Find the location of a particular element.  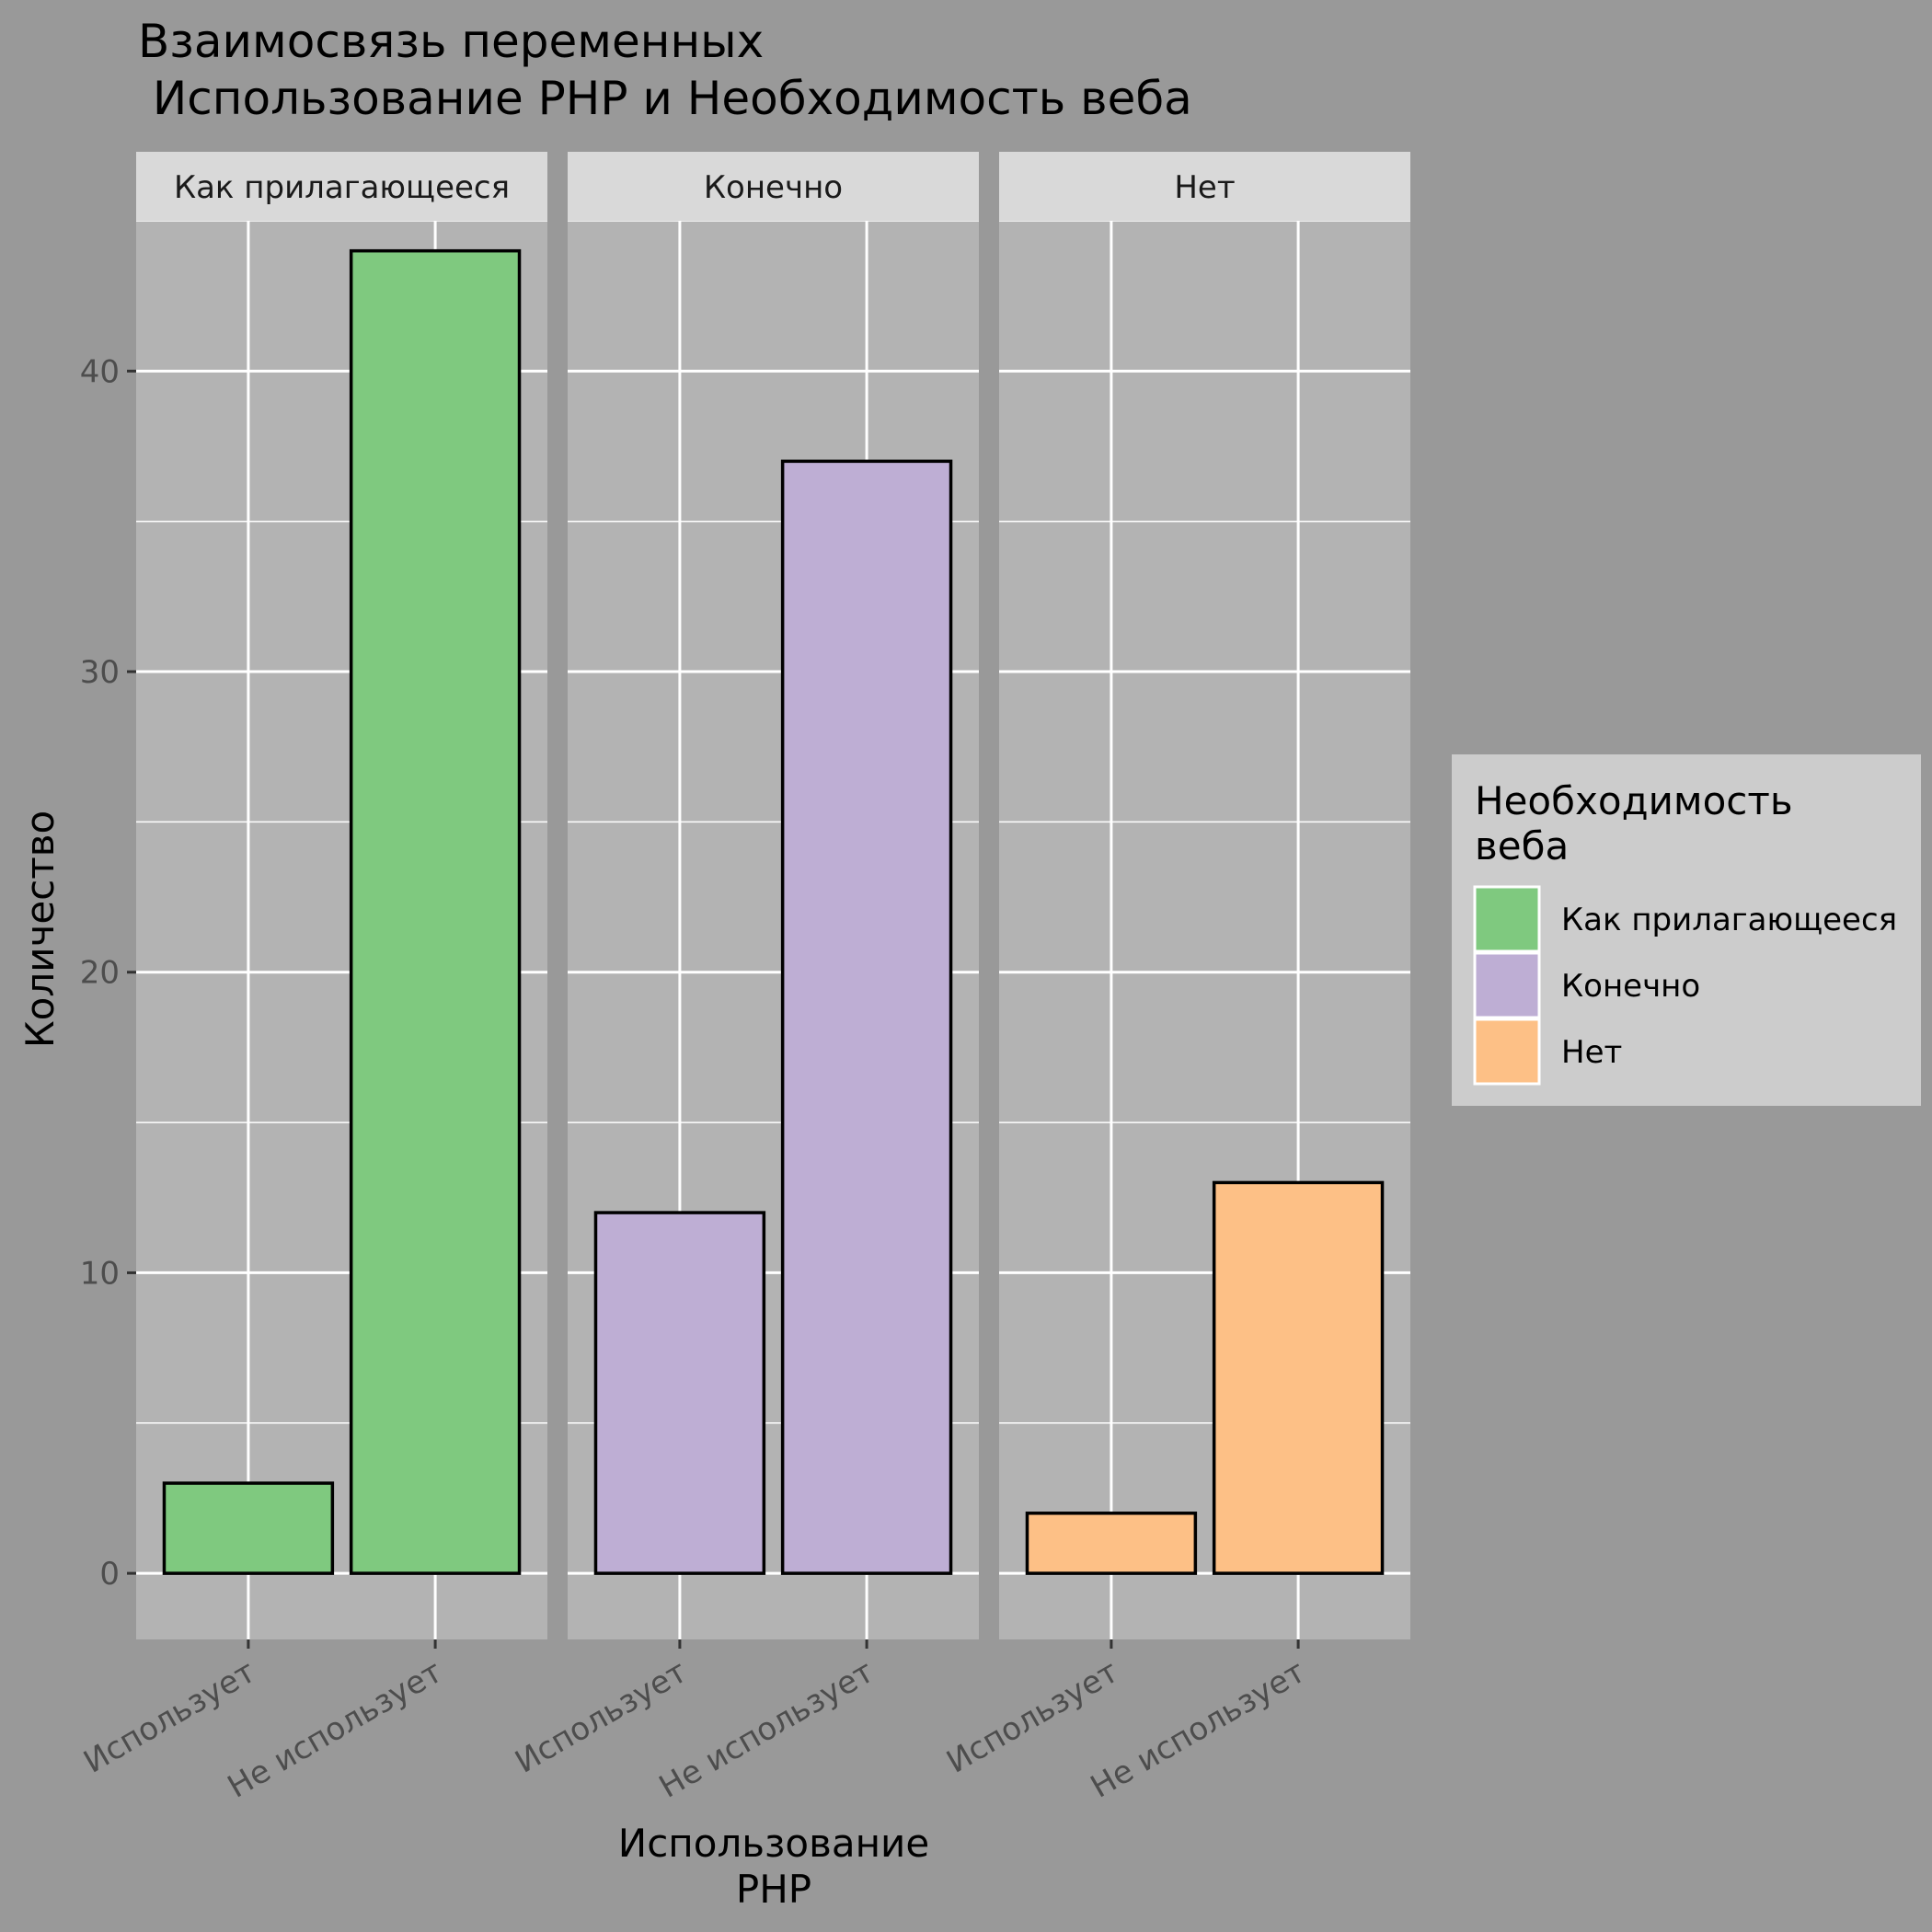

y-tick-label: 0 is located at coordinates (109, 1574).